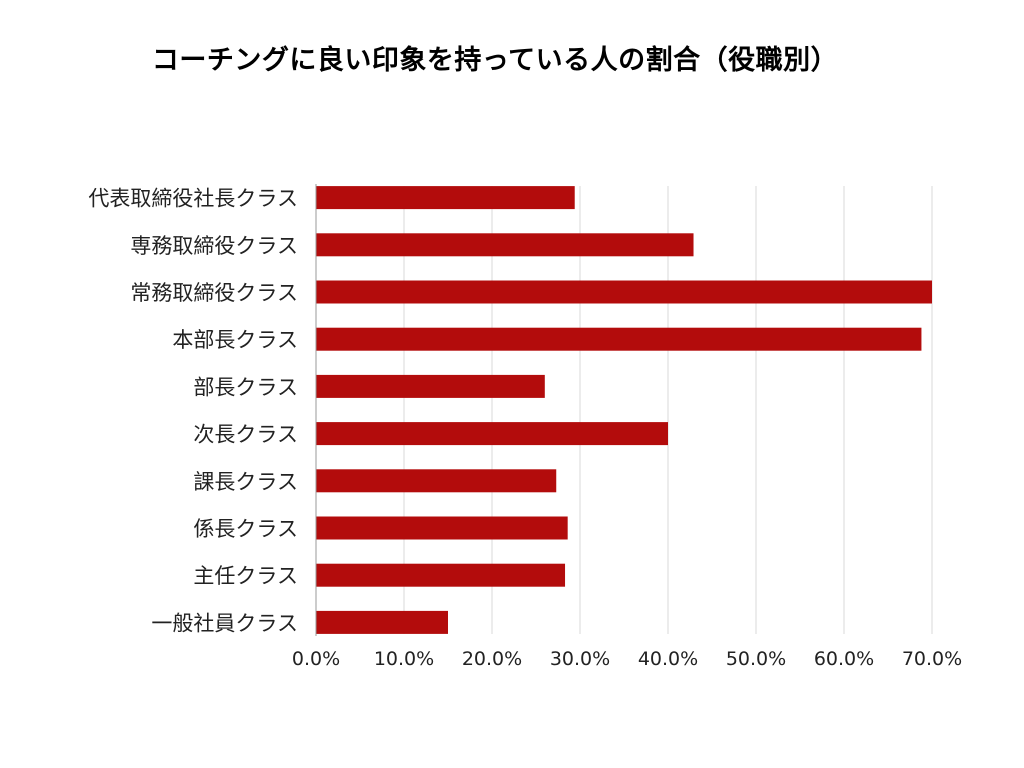  What do you see at coordinates (245, 529) in the screenshot?
I see `category-label: 係長クラス` at bounding box center [245, 529].